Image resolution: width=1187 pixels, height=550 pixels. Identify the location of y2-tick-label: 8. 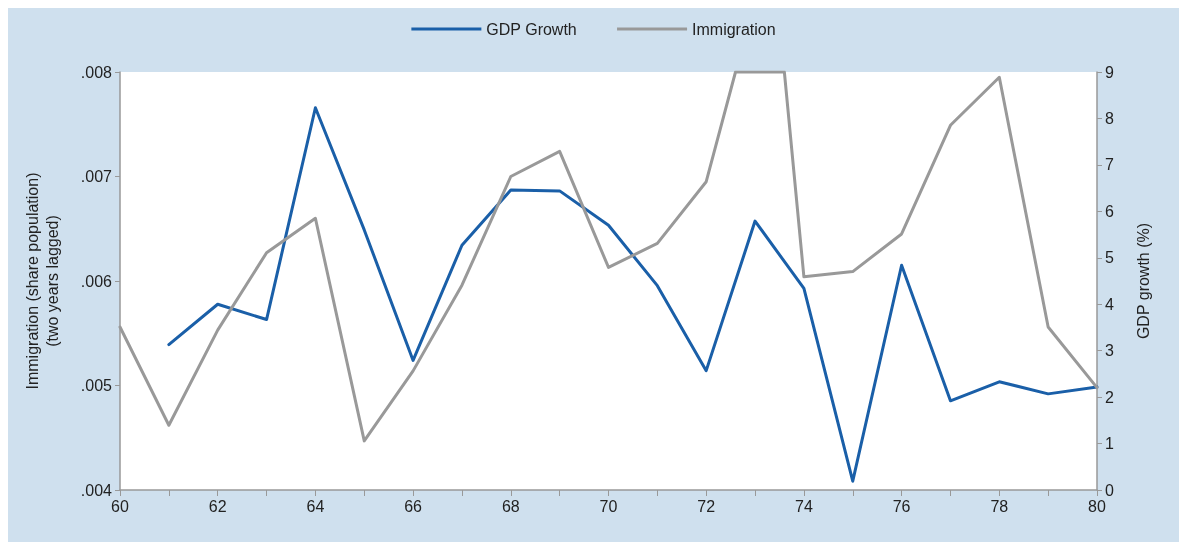
(1109, 118).